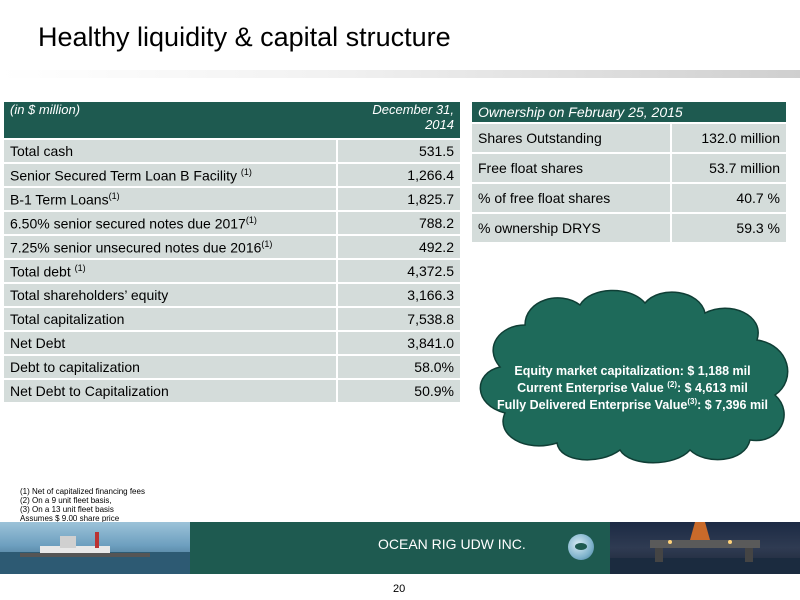  I want to click on cloud-callout, so click(634, 376).